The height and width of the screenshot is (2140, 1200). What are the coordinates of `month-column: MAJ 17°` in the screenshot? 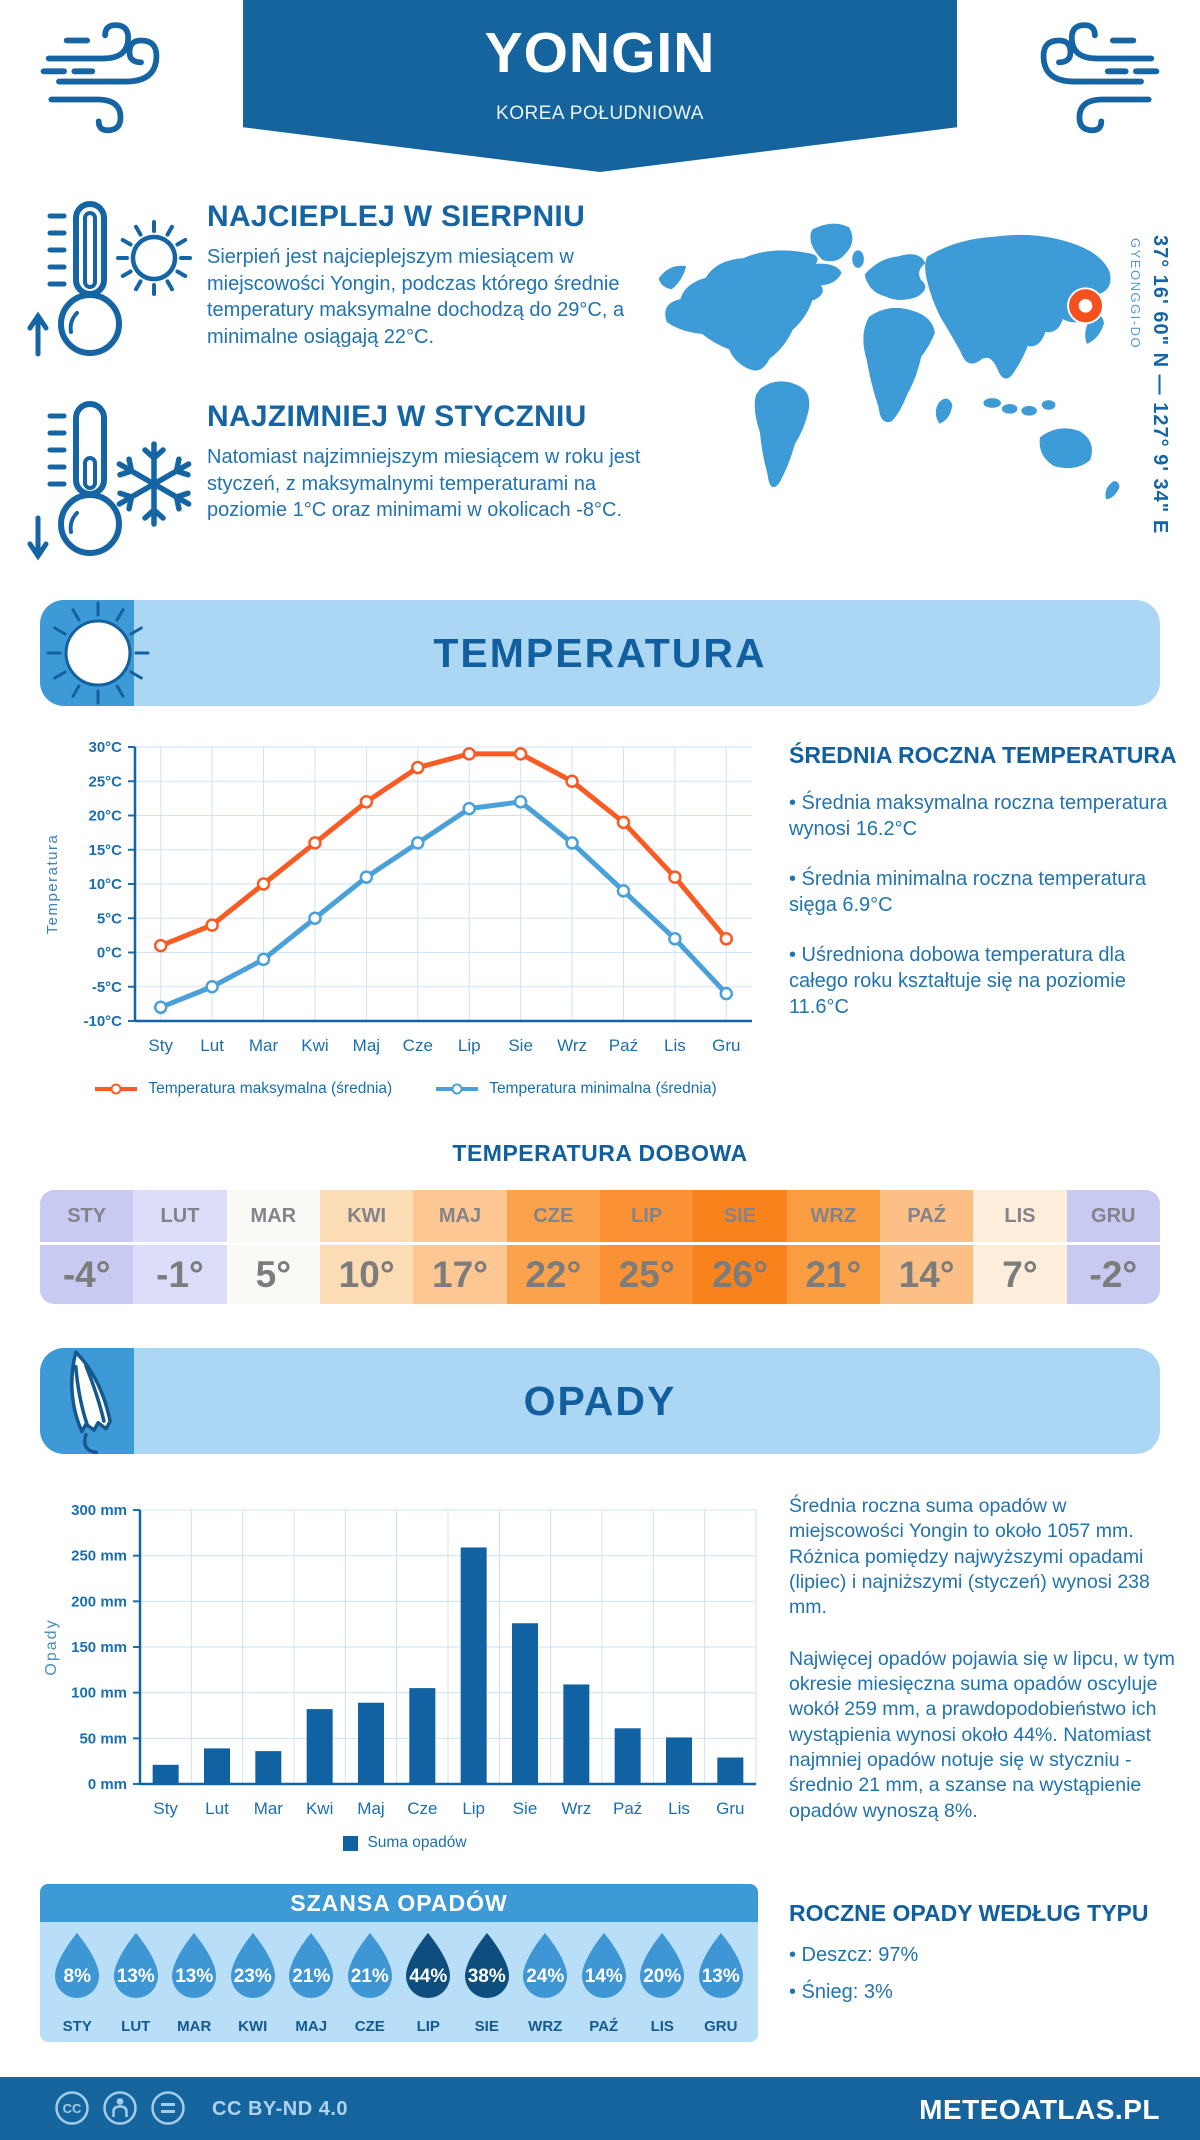 It's located at (460, 1247).